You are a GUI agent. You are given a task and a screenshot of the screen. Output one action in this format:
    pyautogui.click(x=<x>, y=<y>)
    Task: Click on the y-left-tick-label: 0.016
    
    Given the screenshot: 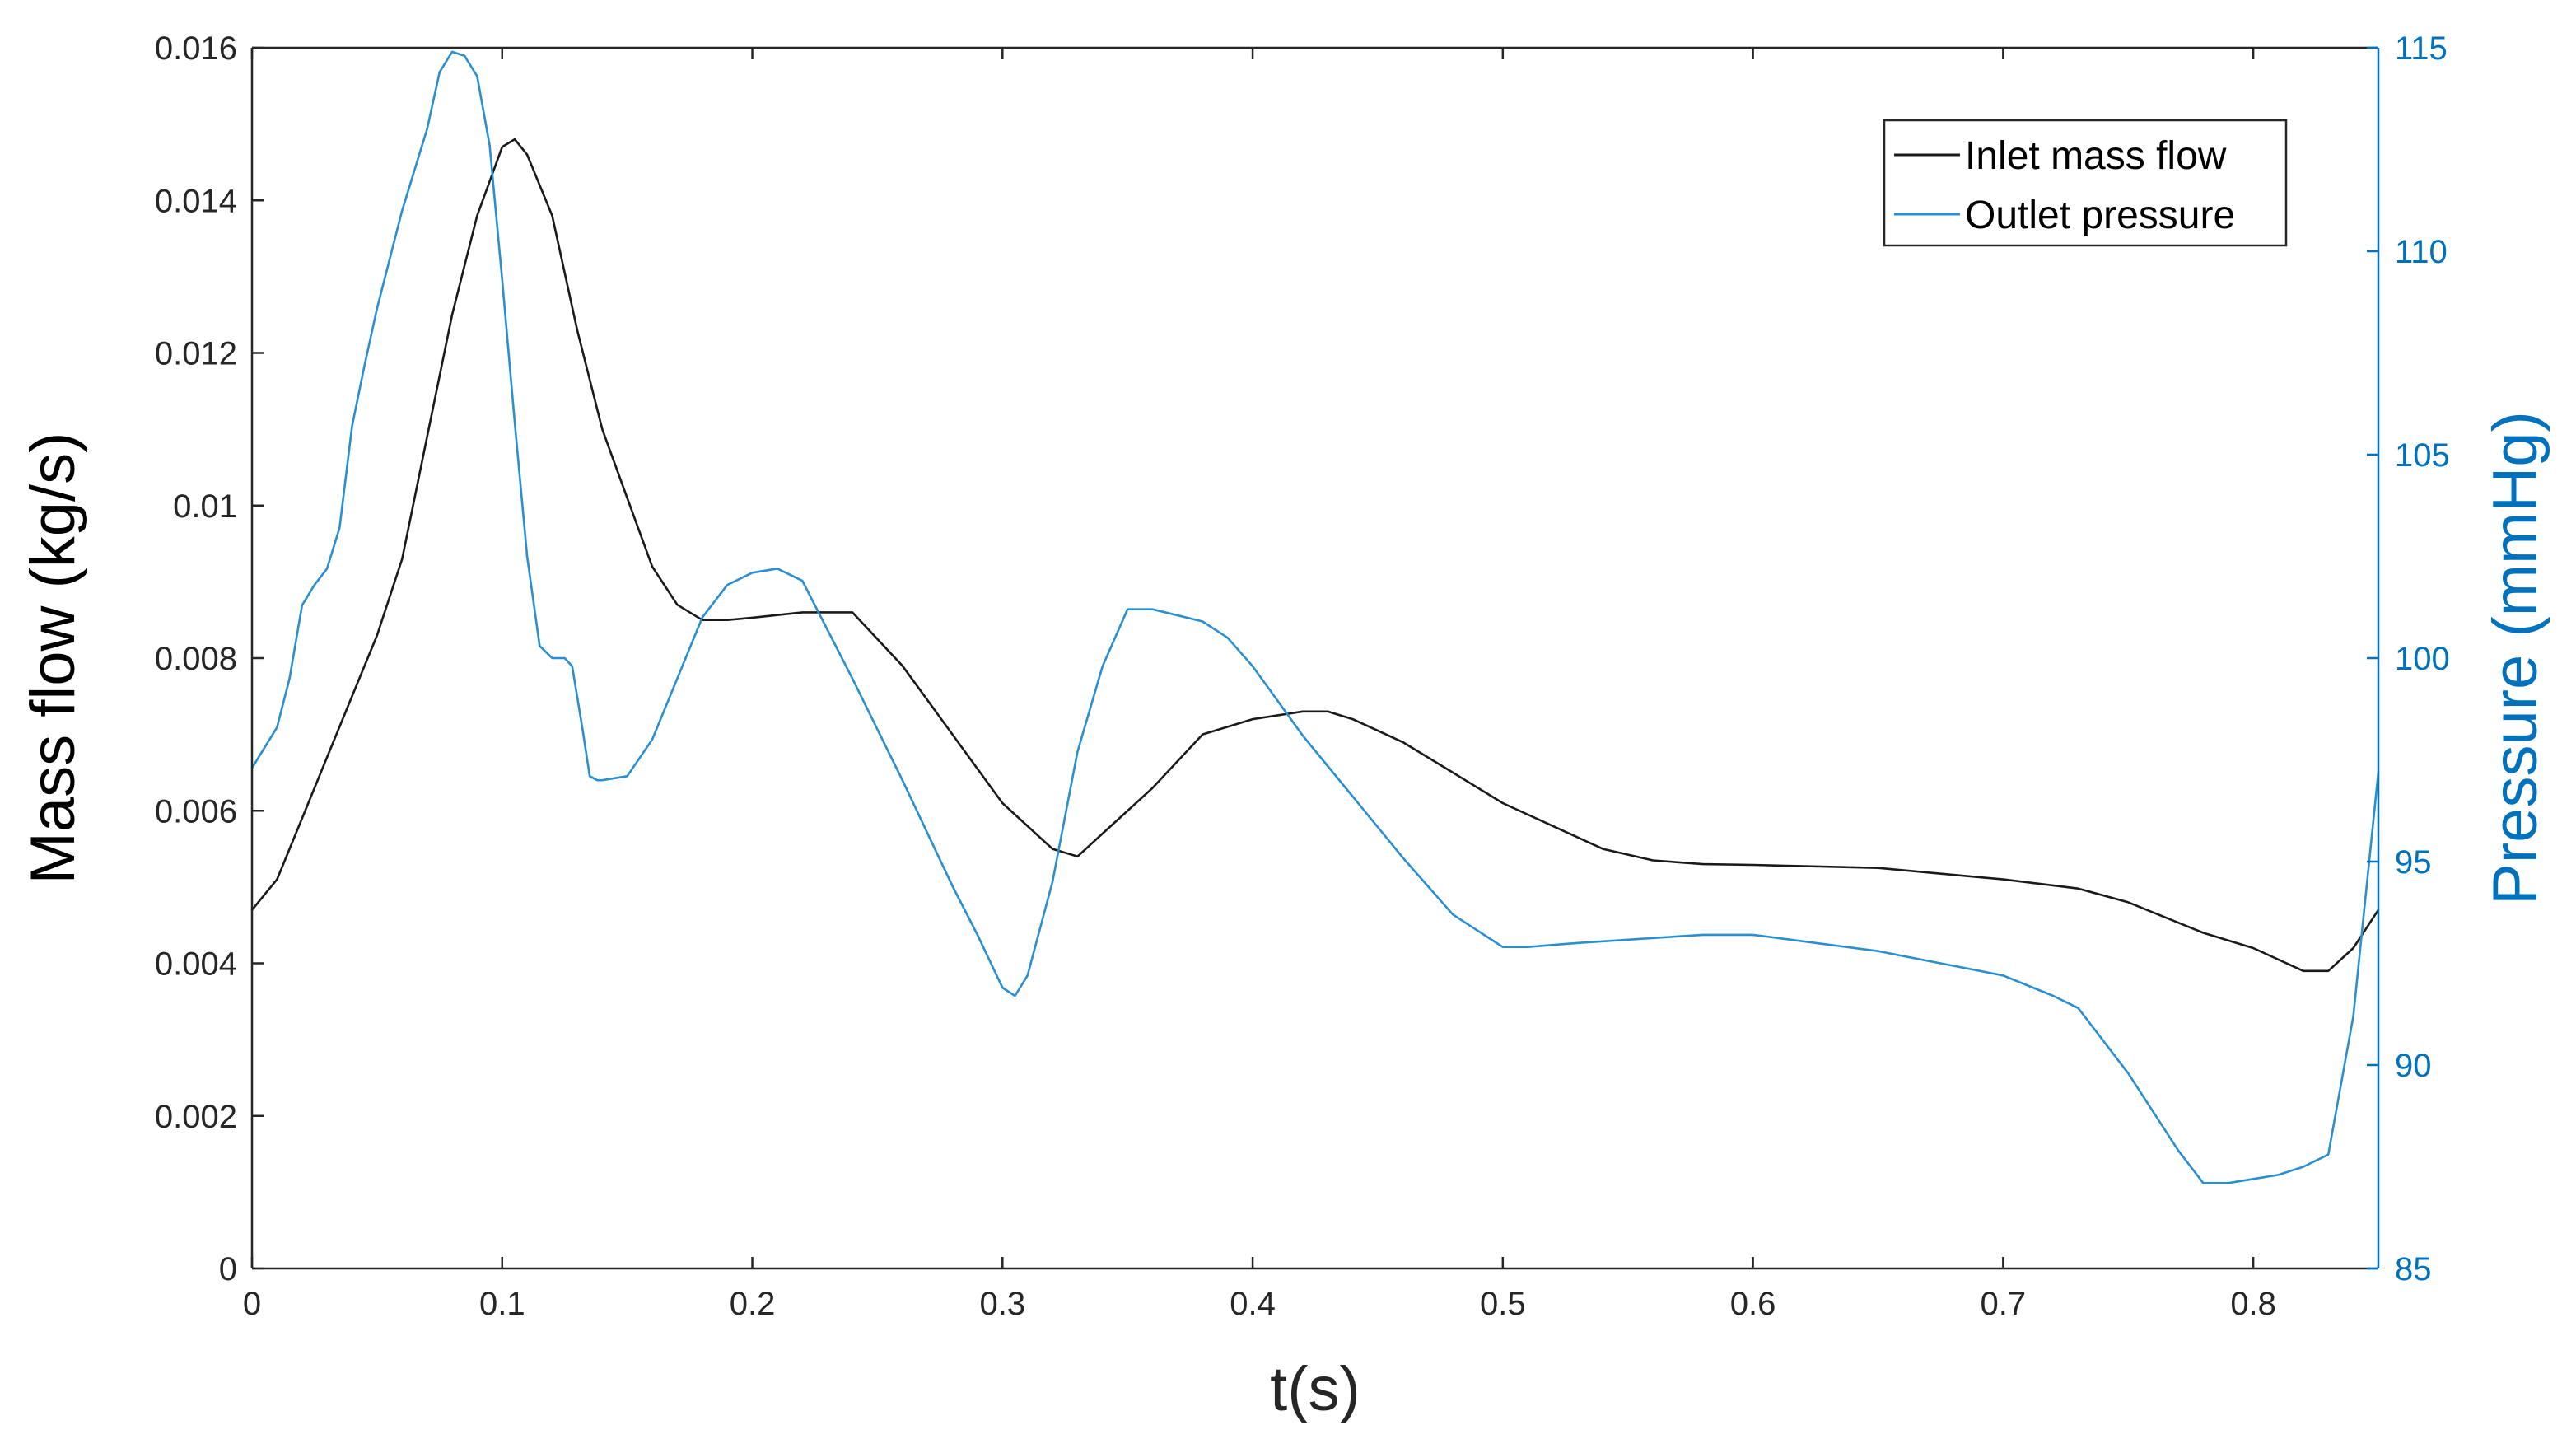 What is the action you would take?
    pyautogui.click(x=196, y=48)
    